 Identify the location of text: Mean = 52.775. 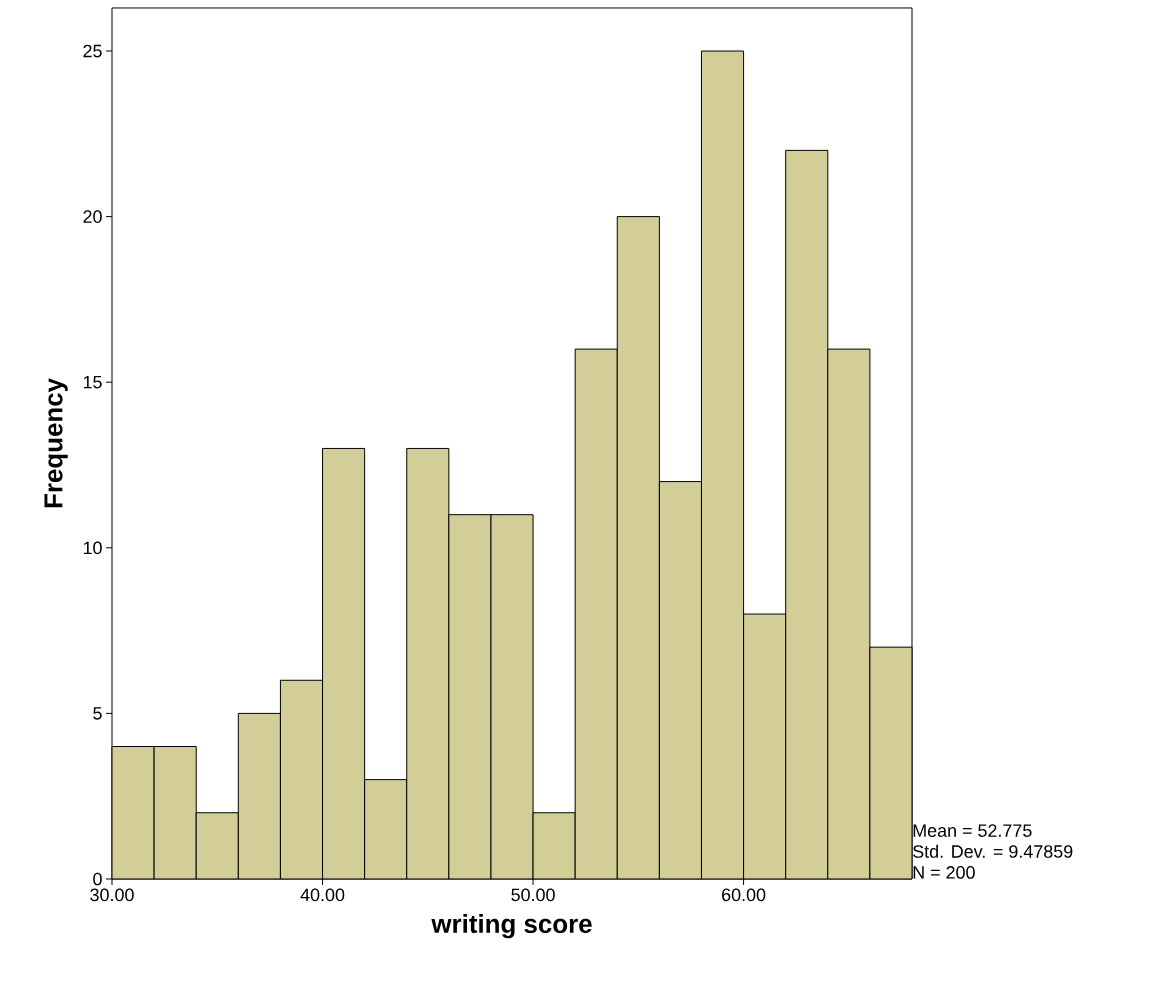
(972, 830).